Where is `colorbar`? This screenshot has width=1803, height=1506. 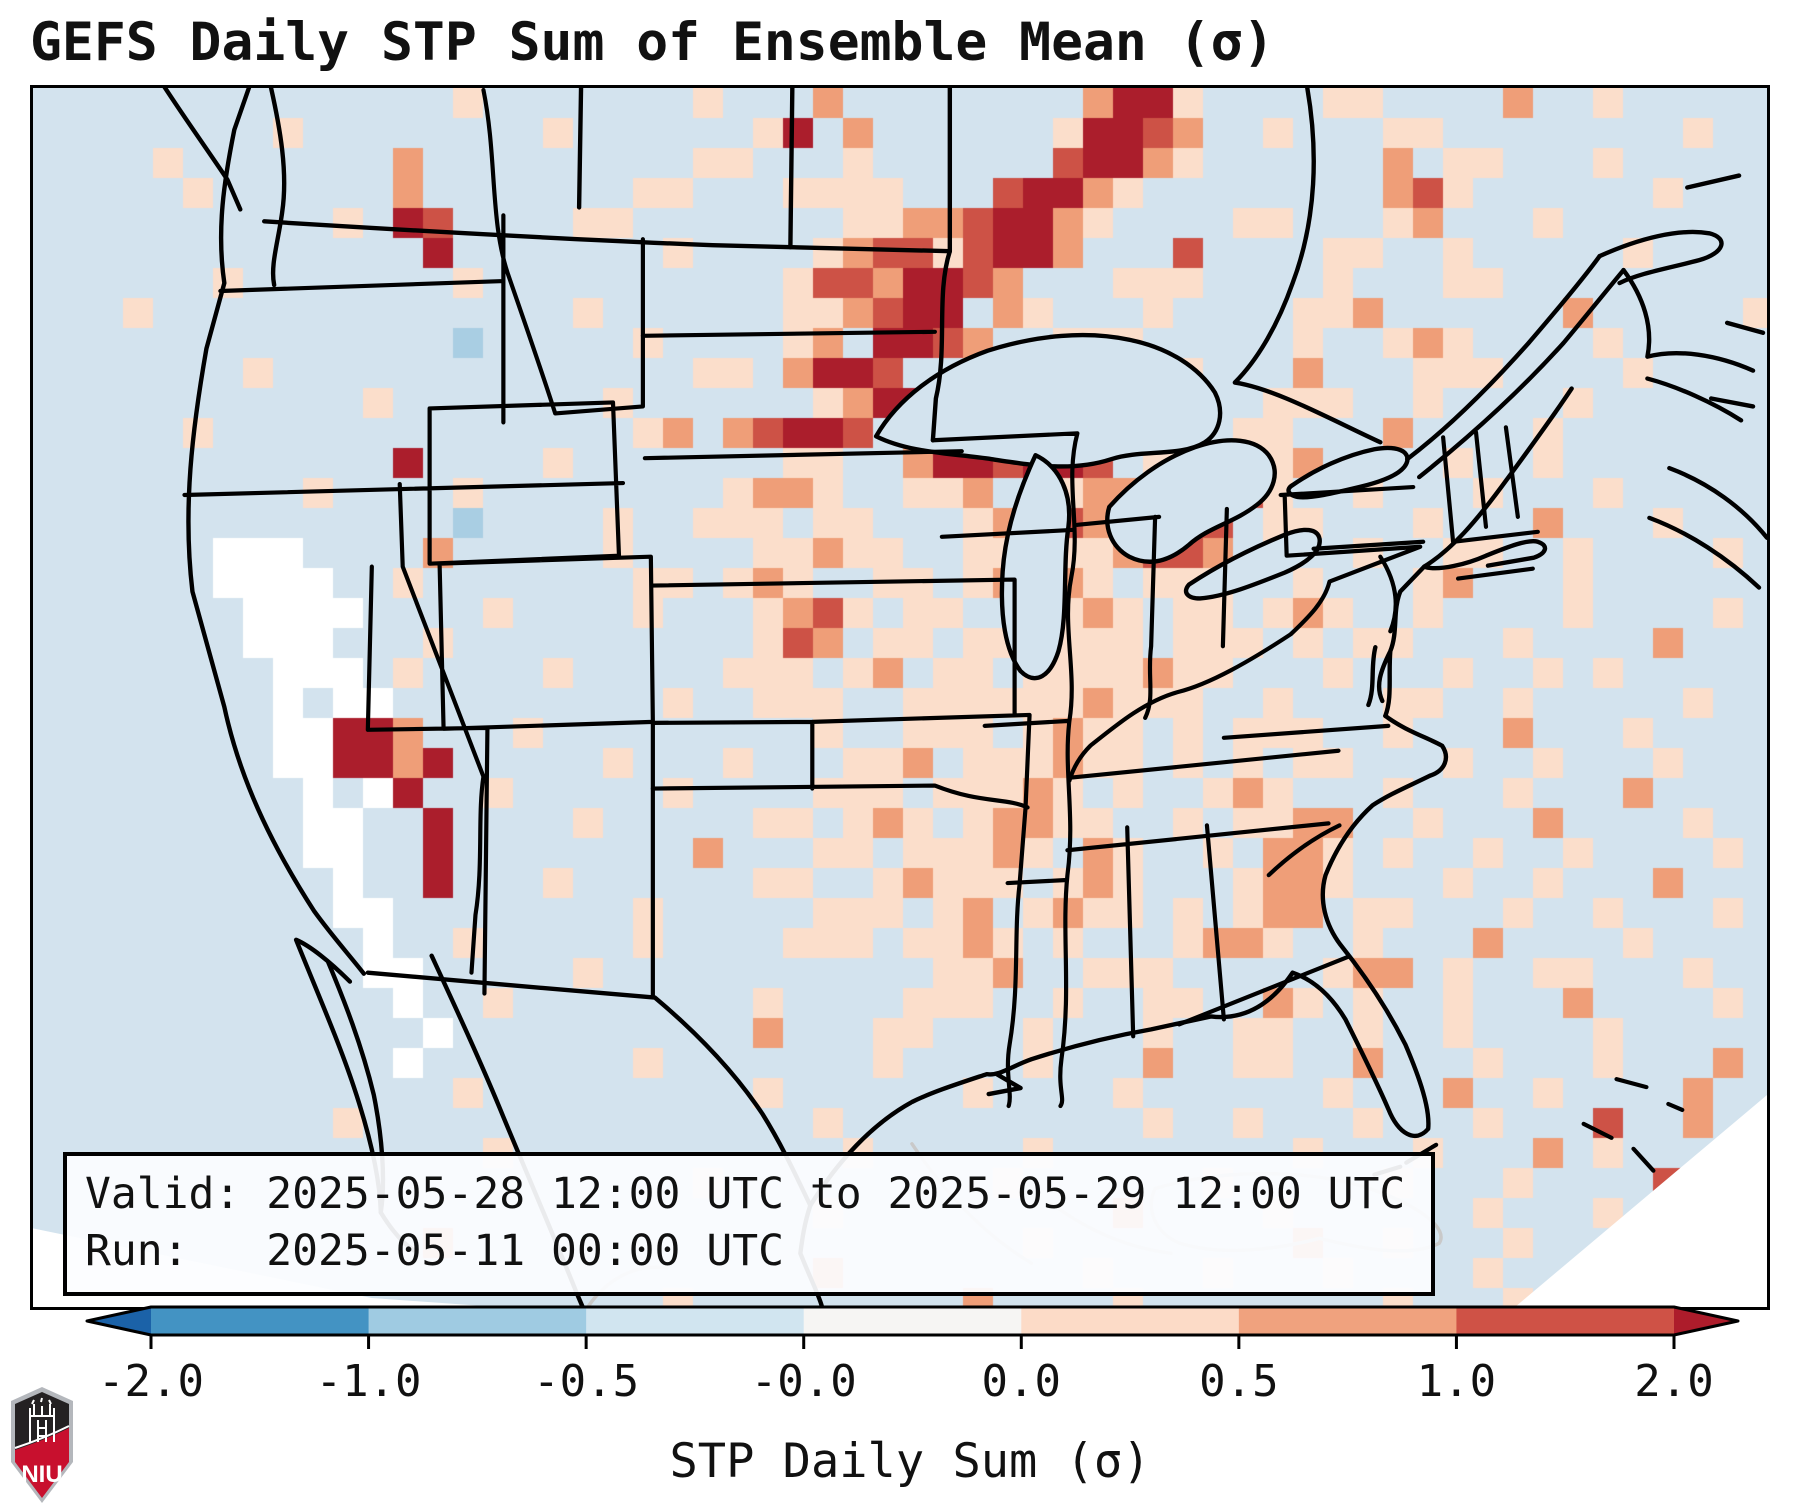 colorbar is located at coordinates (912, 1327).